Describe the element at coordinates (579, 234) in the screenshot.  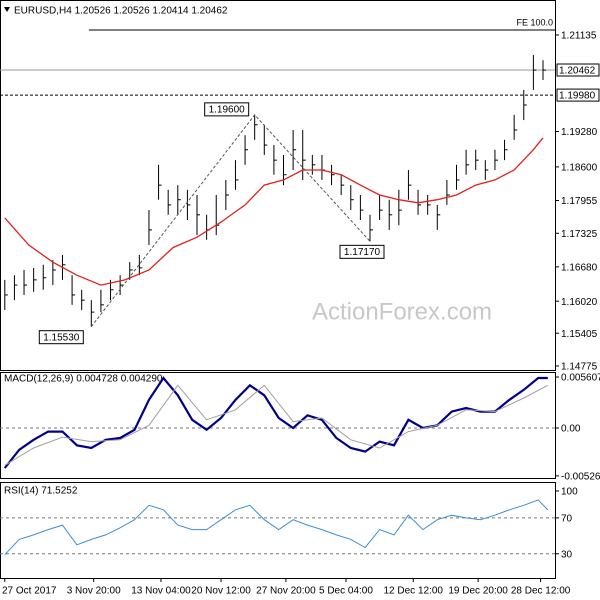
I see `y-tick-label: 1.17325` at that location.